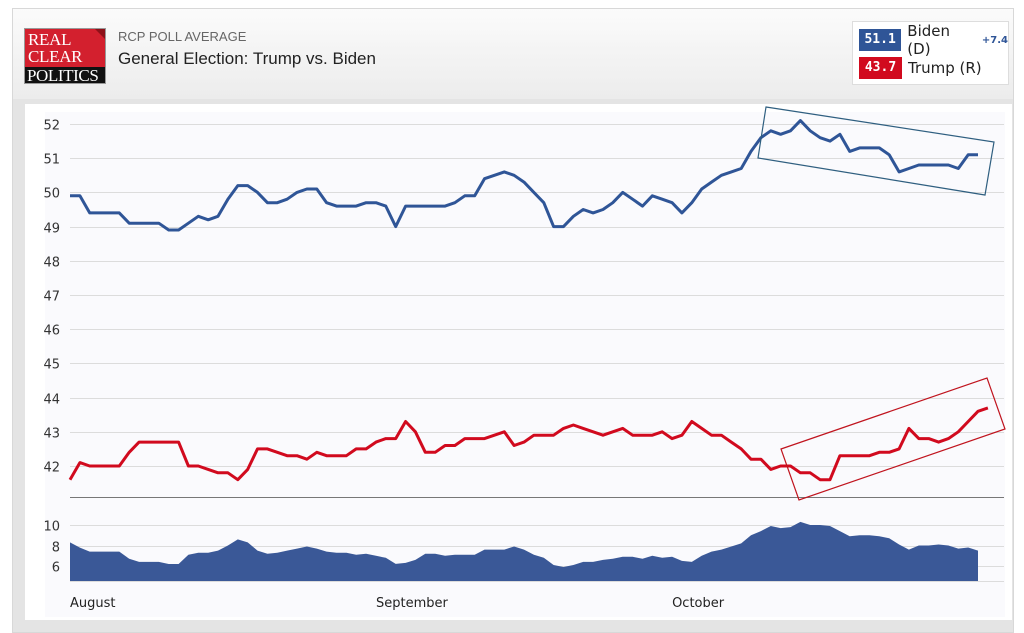 This screenshot has width=1024, height=633. I want to click on x-tick-label: September, so click(412, 603).